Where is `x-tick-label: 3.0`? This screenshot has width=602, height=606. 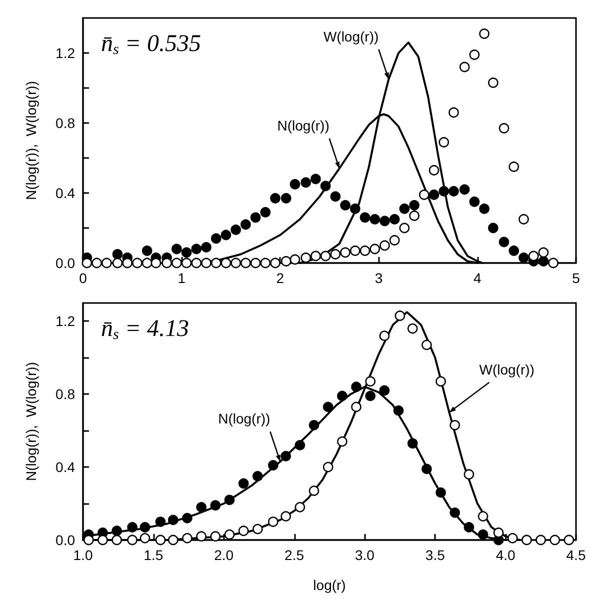
x-tick-label: 3.0 is located at coordinates (364, 555).